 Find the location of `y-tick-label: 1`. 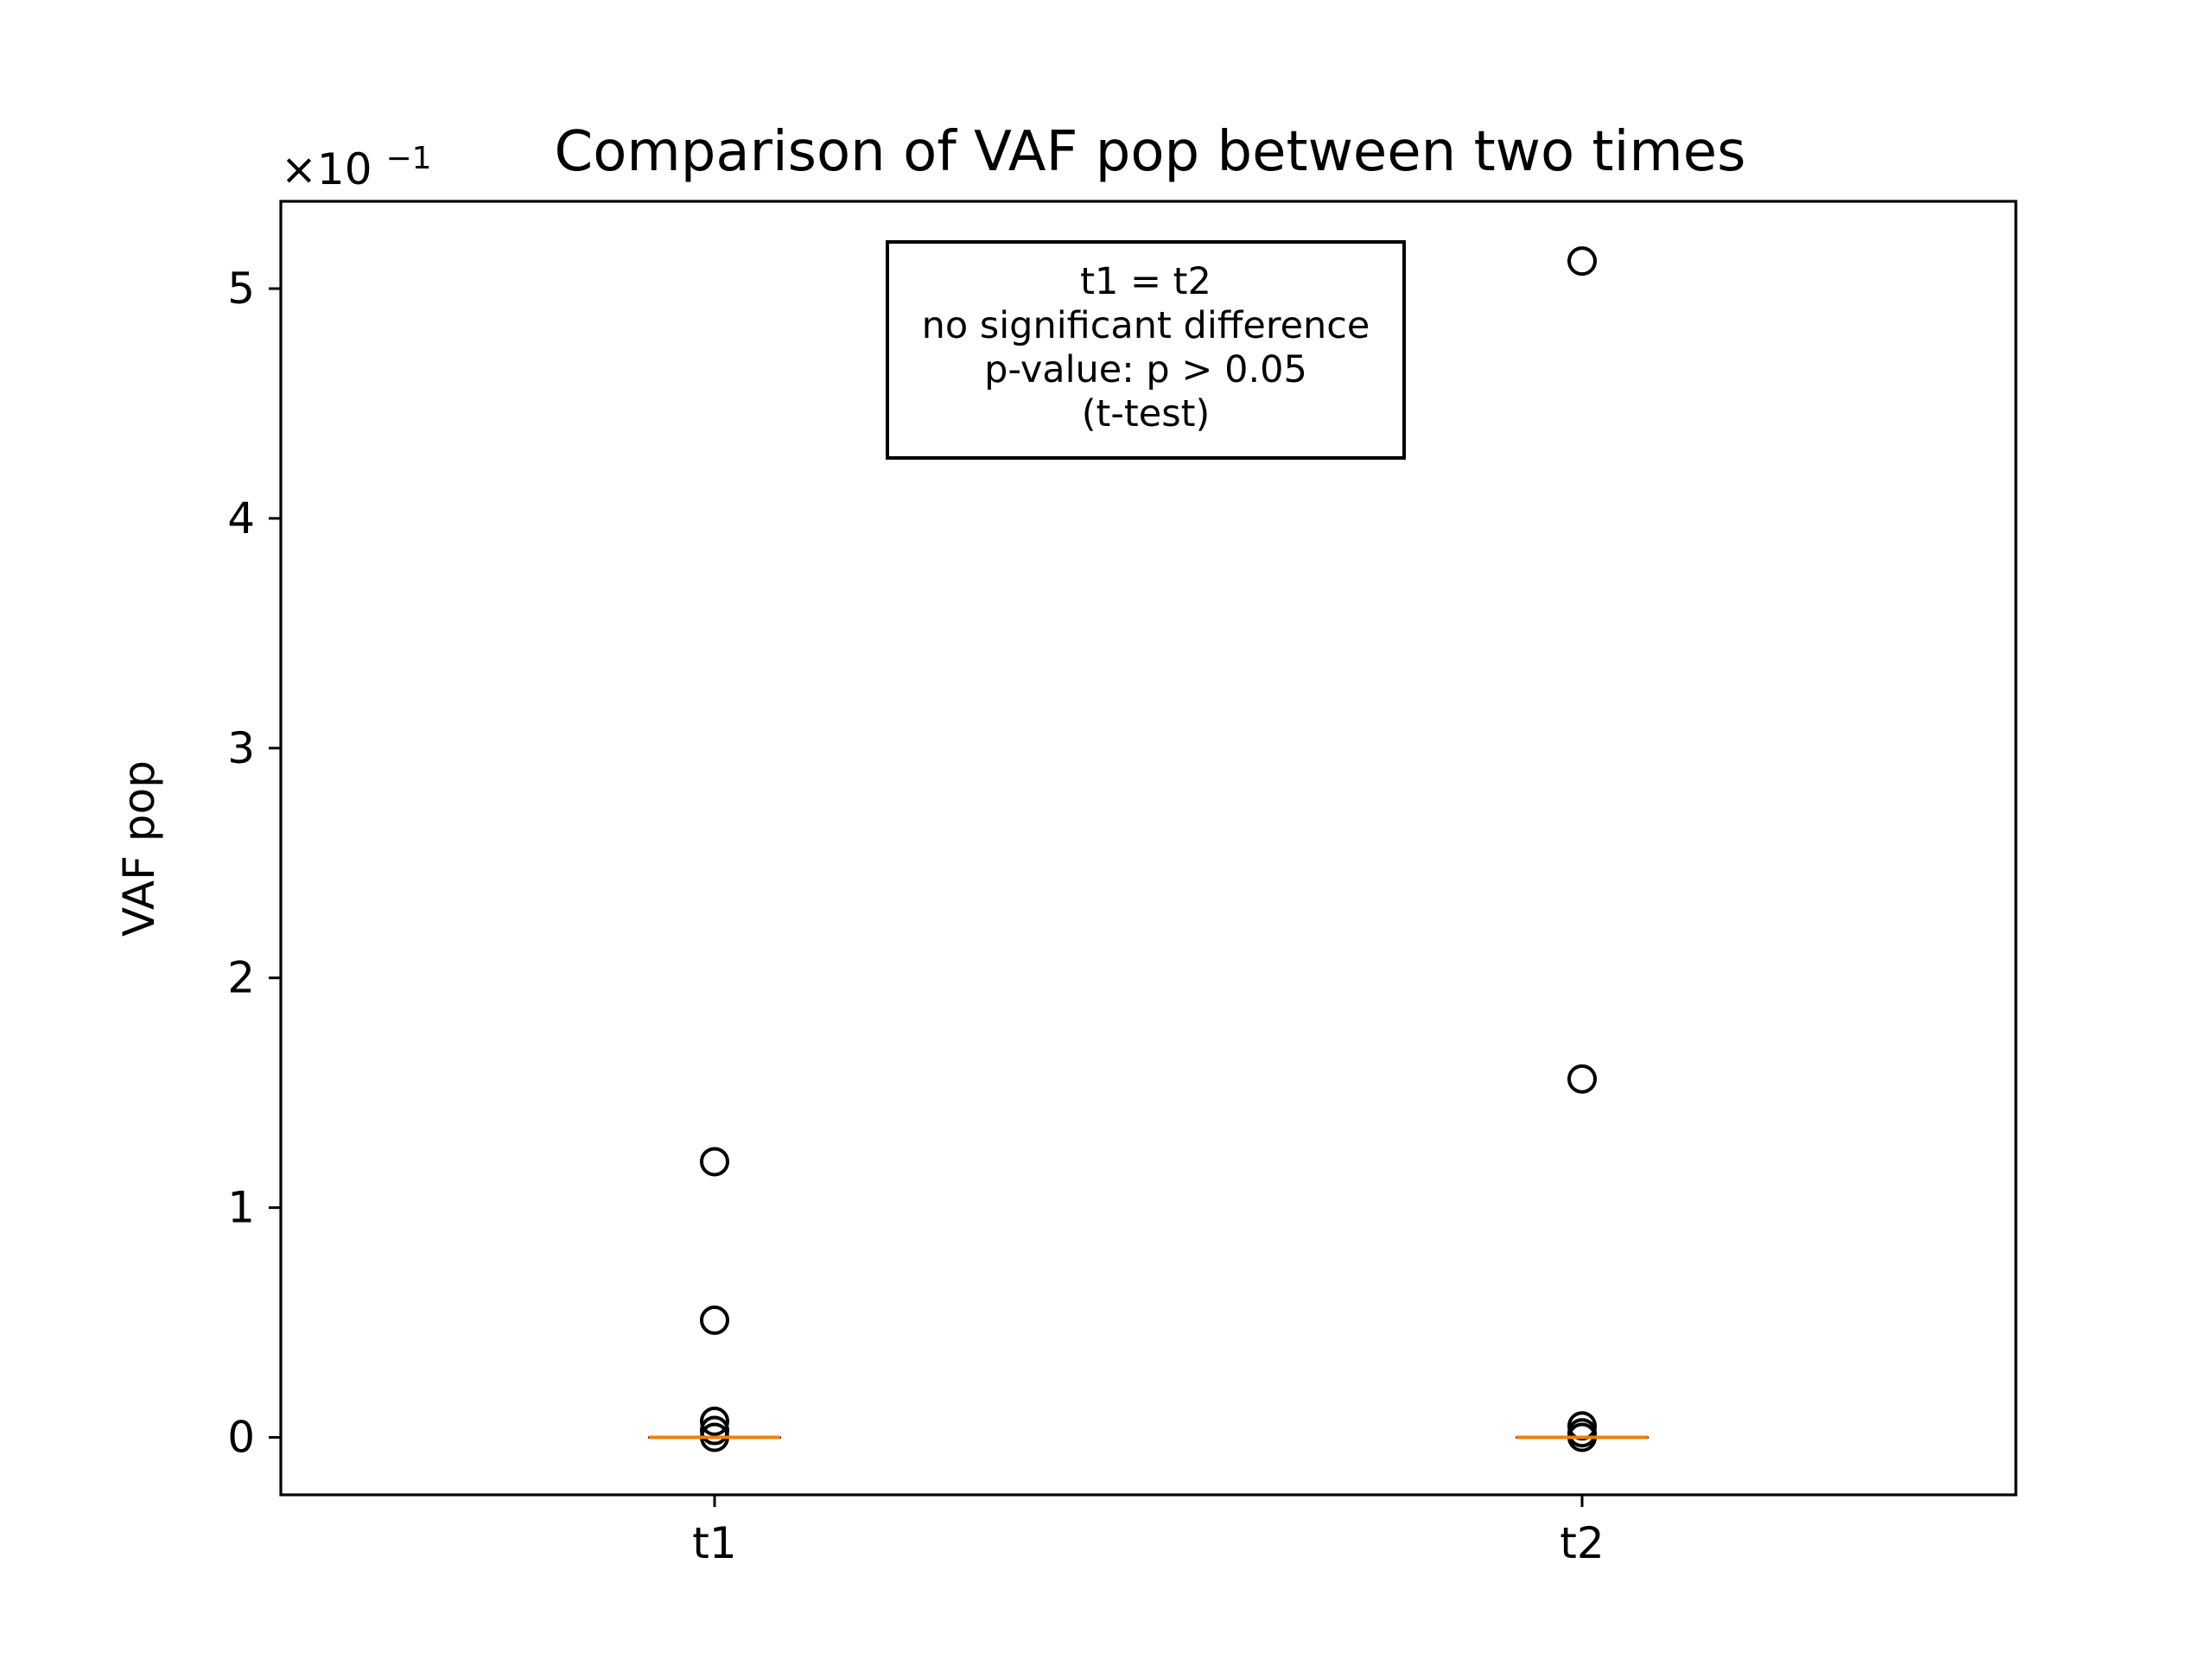

y-tick-label: 1 is located at coordinates (241, 1208).